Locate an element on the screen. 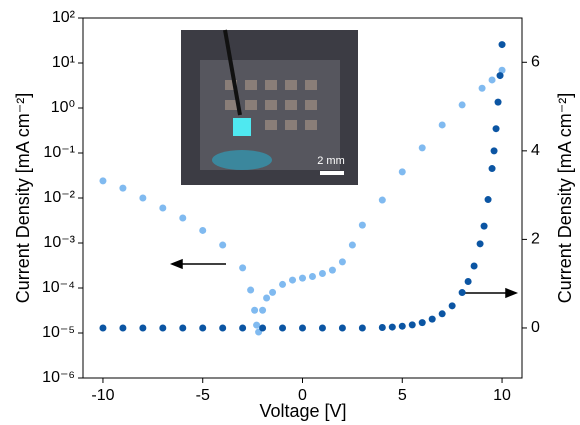  x-tick-label: -10 is located at coordinates (102, 395).